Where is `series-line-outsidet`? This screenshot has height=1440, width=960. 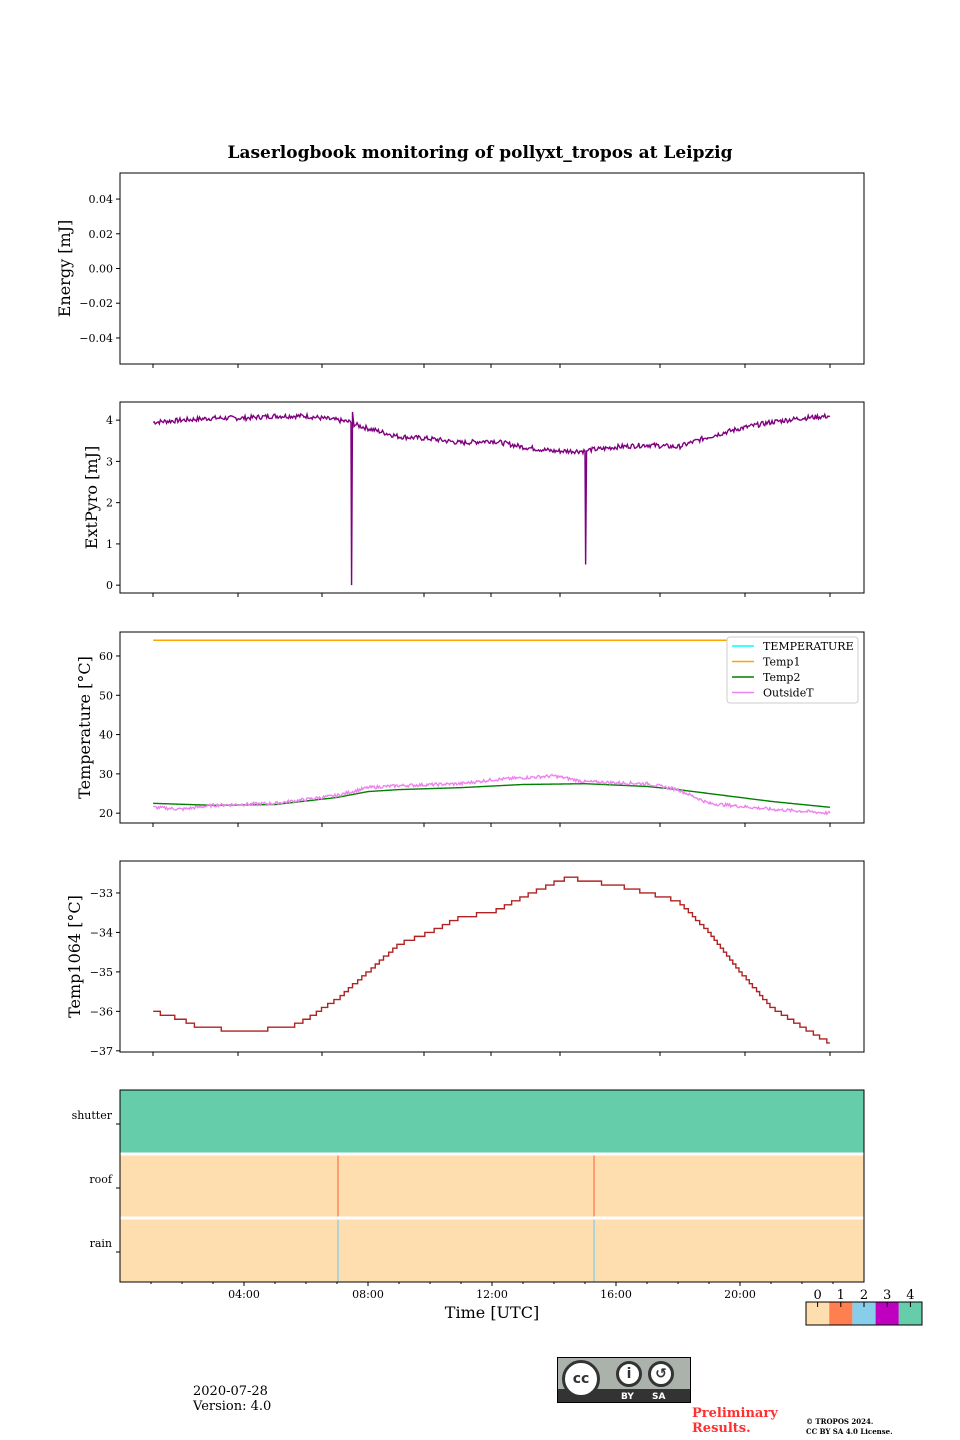 series-line-outsidet is located at coordinates (492, 794).